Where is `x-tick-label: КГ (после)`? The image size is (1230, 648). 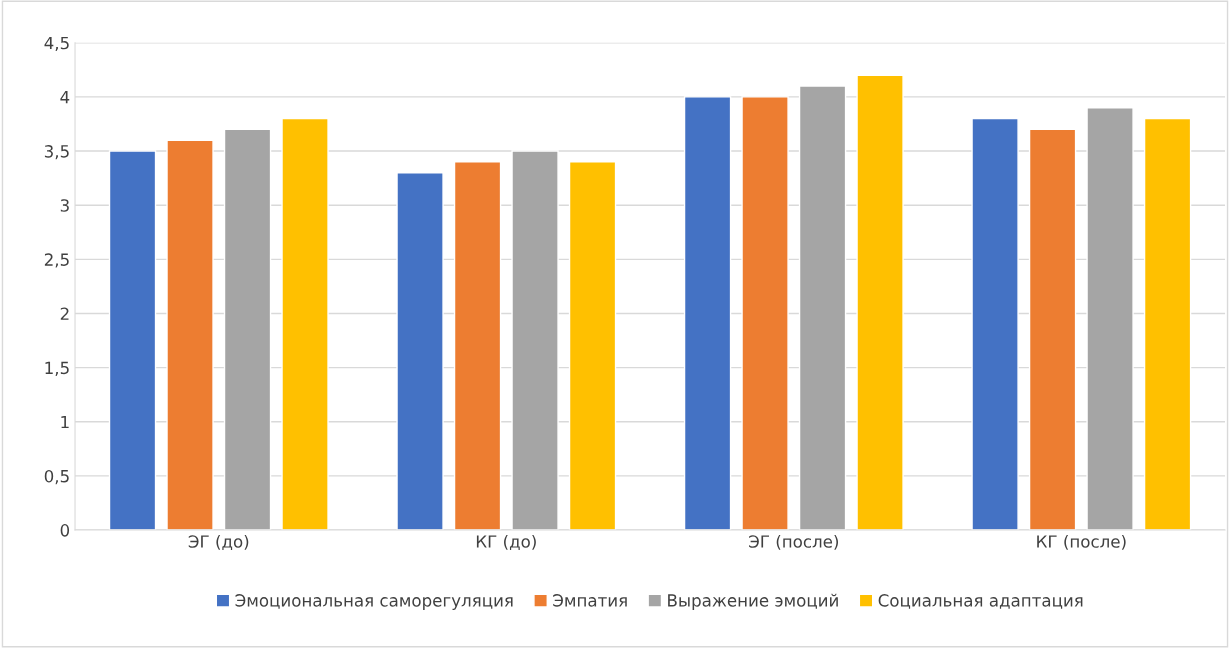 x-tick-label: КГ (после) is located at coordinates (1081, 542).